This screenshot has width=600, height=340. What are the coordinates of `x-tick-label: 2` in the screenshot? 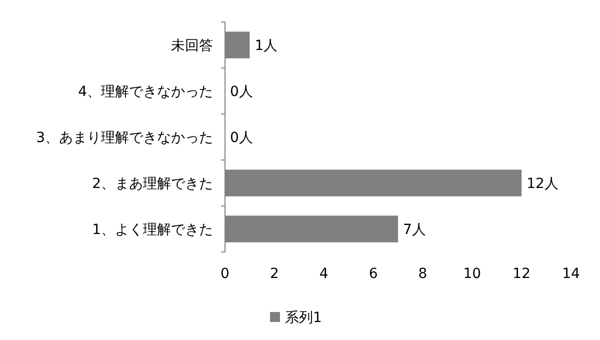 It's located at (274, 274).